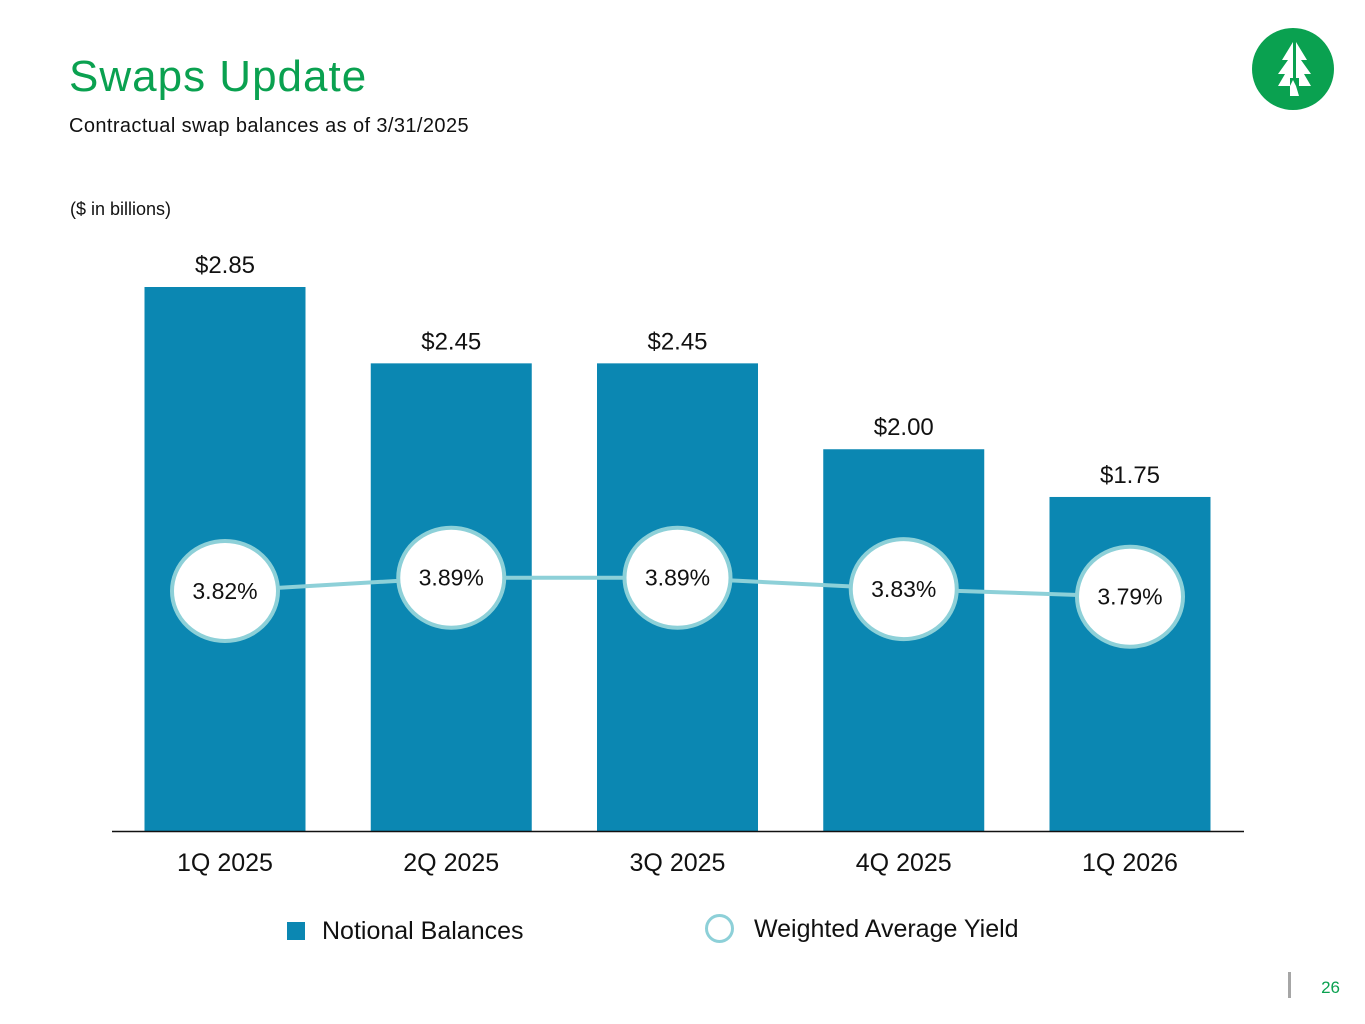 The image size is (1365, 1024). I want to click on yield-label-3: 3.83%, so click(903, 589).